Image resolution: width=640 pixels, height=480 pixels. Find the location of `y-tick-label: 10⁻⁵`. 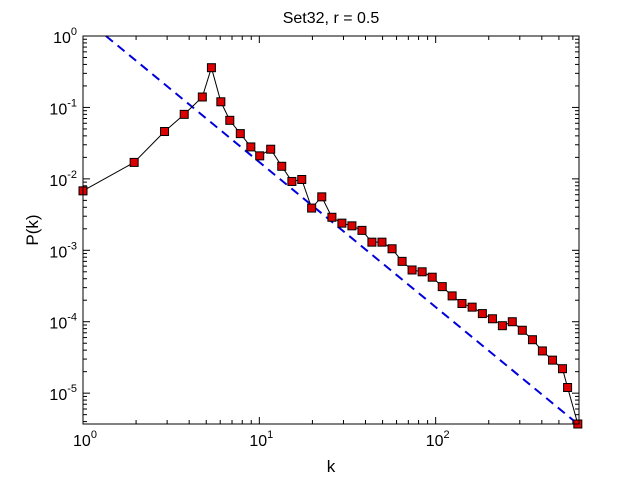

y-tick-label: 10⁻⁵ is located at coordinates (63, 393).